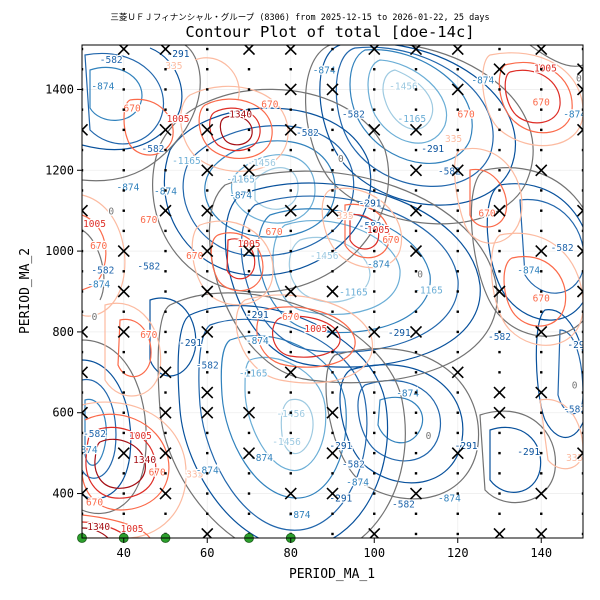 This screenshot has height=600, width=600. What do you see at coordinates (297, 426) in the screenshot?
I see `contour-line--1456` at bounding box center [297, 426].